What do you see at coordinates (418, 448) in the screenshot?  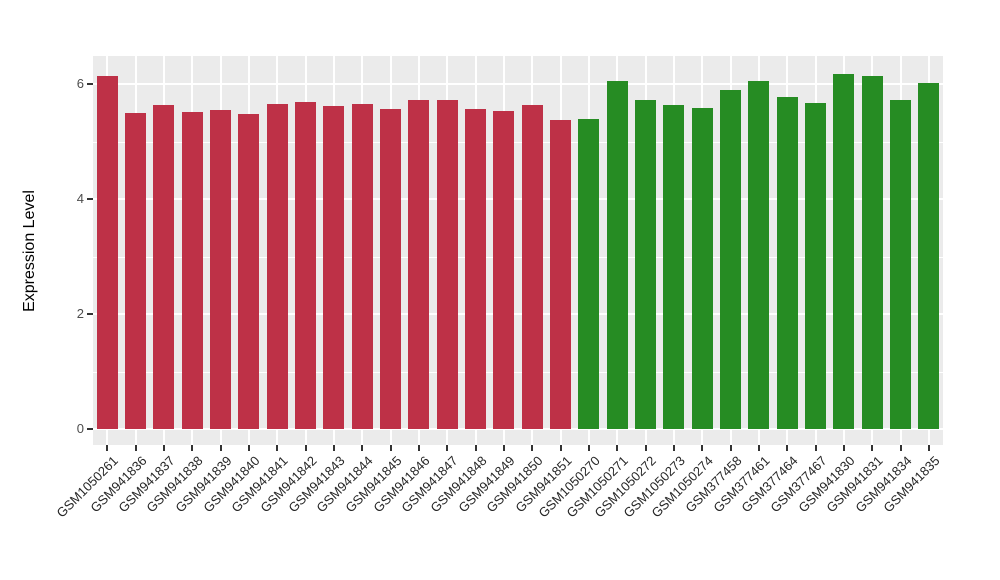 I see `x-tick-mark-GSM941846` at bounding box center [418, 448].